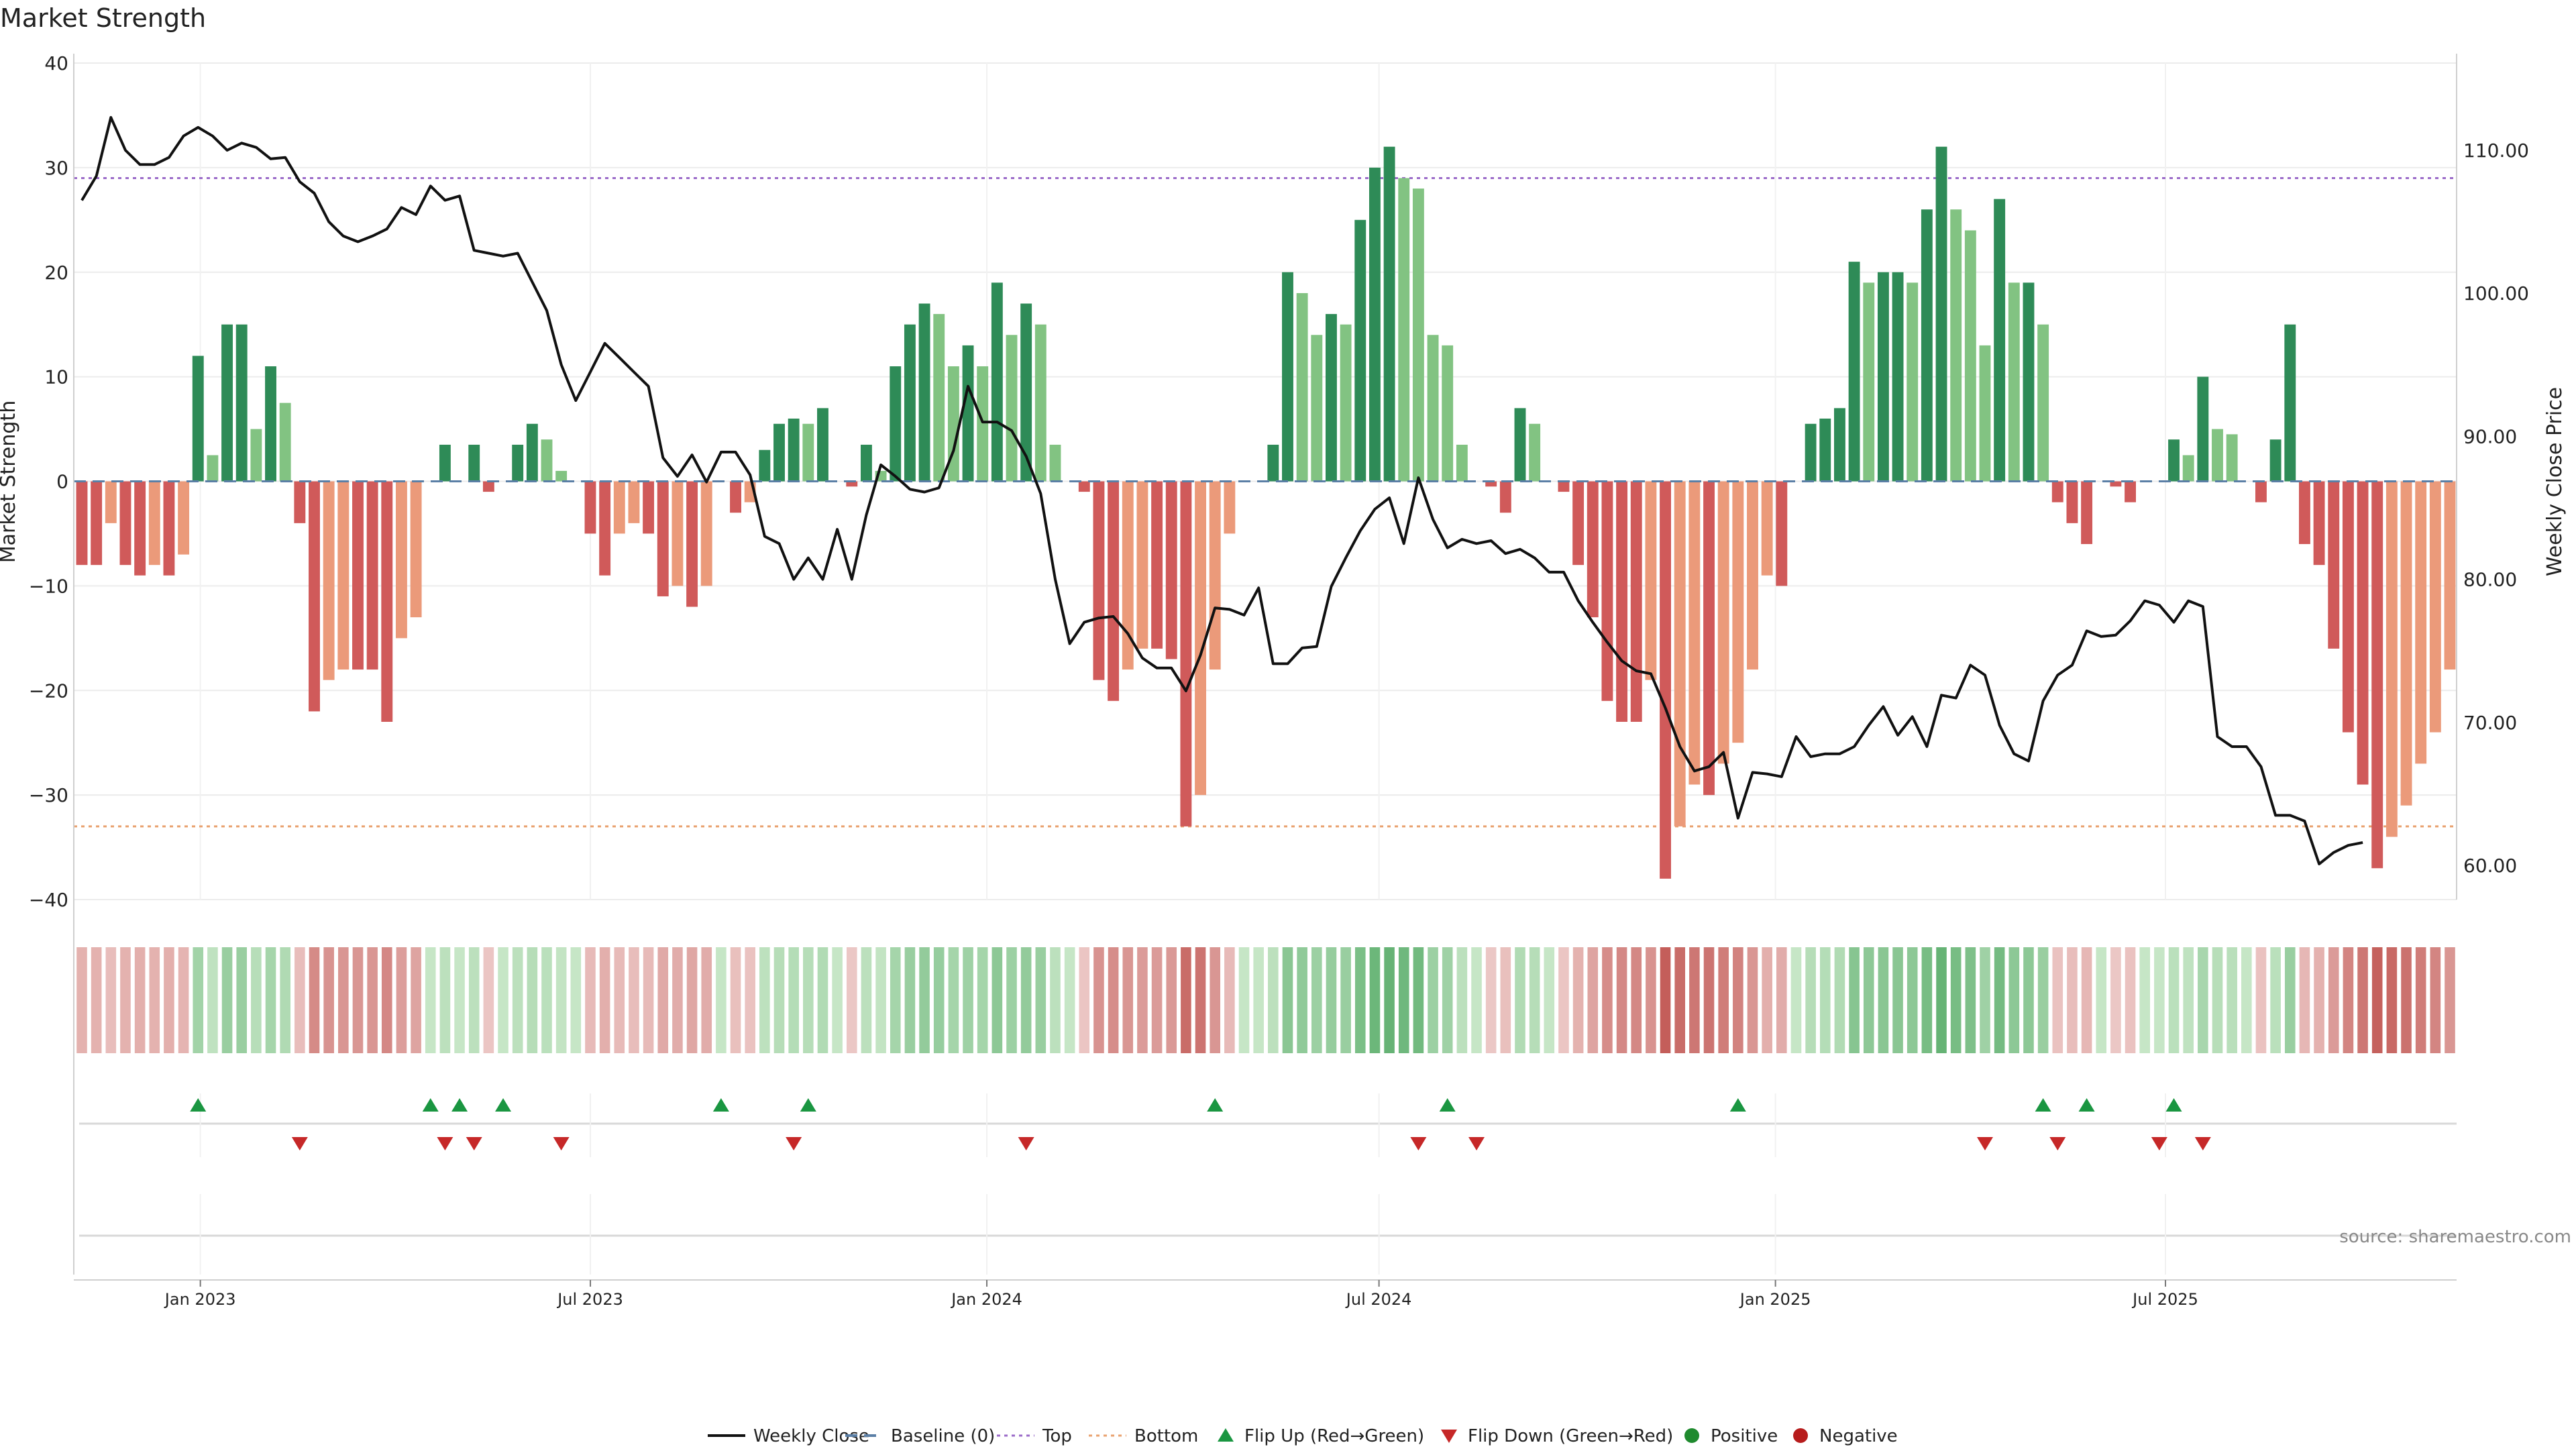  I want to click on left-tick-label: 40, so click(56, 63).